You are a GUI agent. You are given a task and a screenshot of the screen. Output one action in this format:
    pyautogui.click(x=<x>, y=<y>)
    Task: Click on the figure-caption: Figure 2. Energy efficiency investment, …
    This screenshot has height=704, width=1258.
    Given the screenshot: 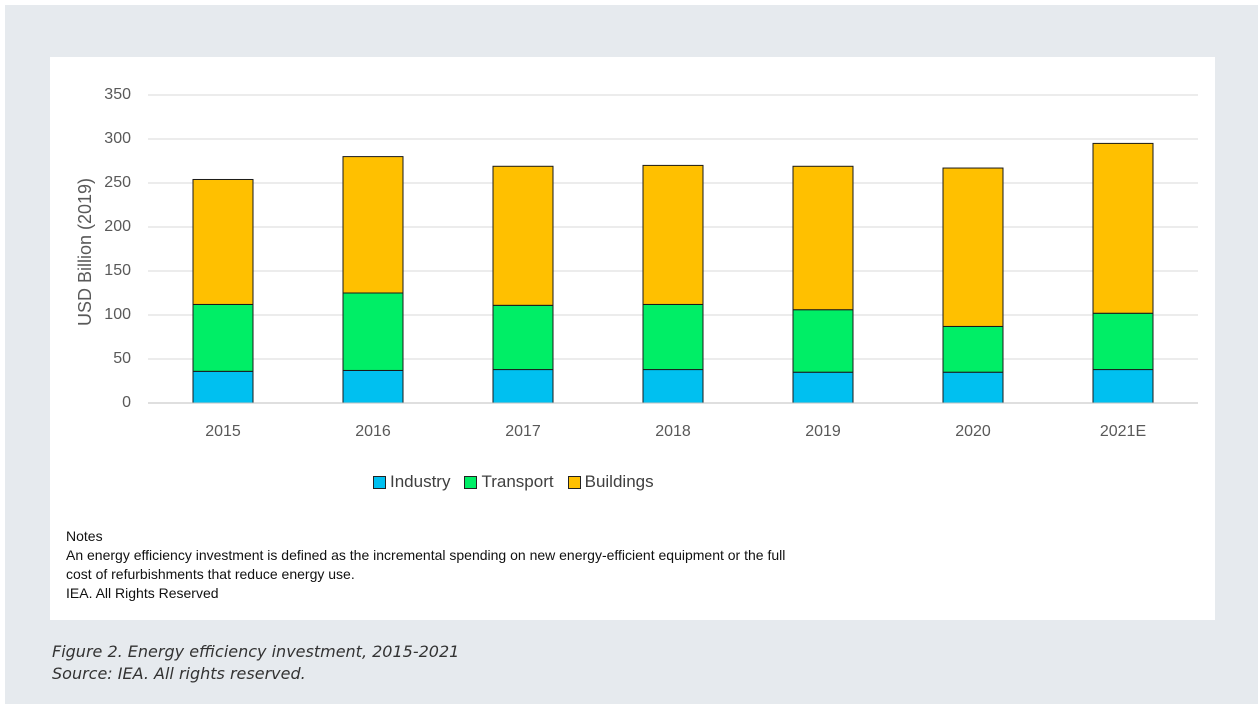 What is the action you would take?
    pyautogui.click(x=255, y=663)
    